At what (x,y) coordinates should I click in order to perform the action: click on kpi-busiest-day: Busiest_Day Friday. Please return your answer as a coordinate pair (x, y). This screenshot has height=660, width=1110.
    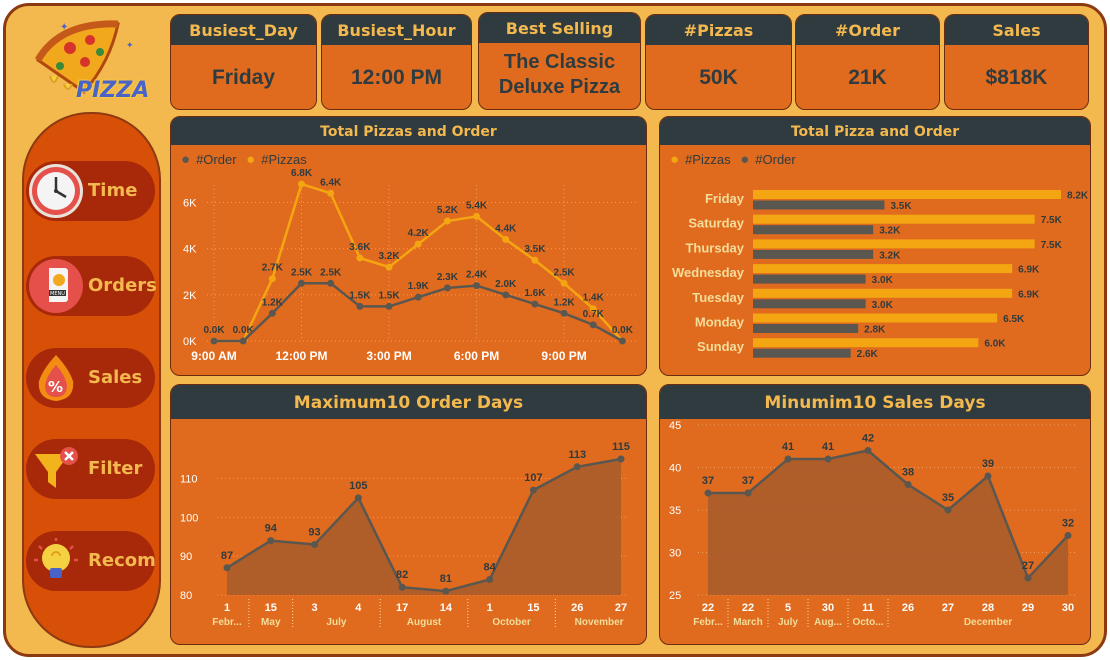
    Looking at the image, I should click on (243, 62).